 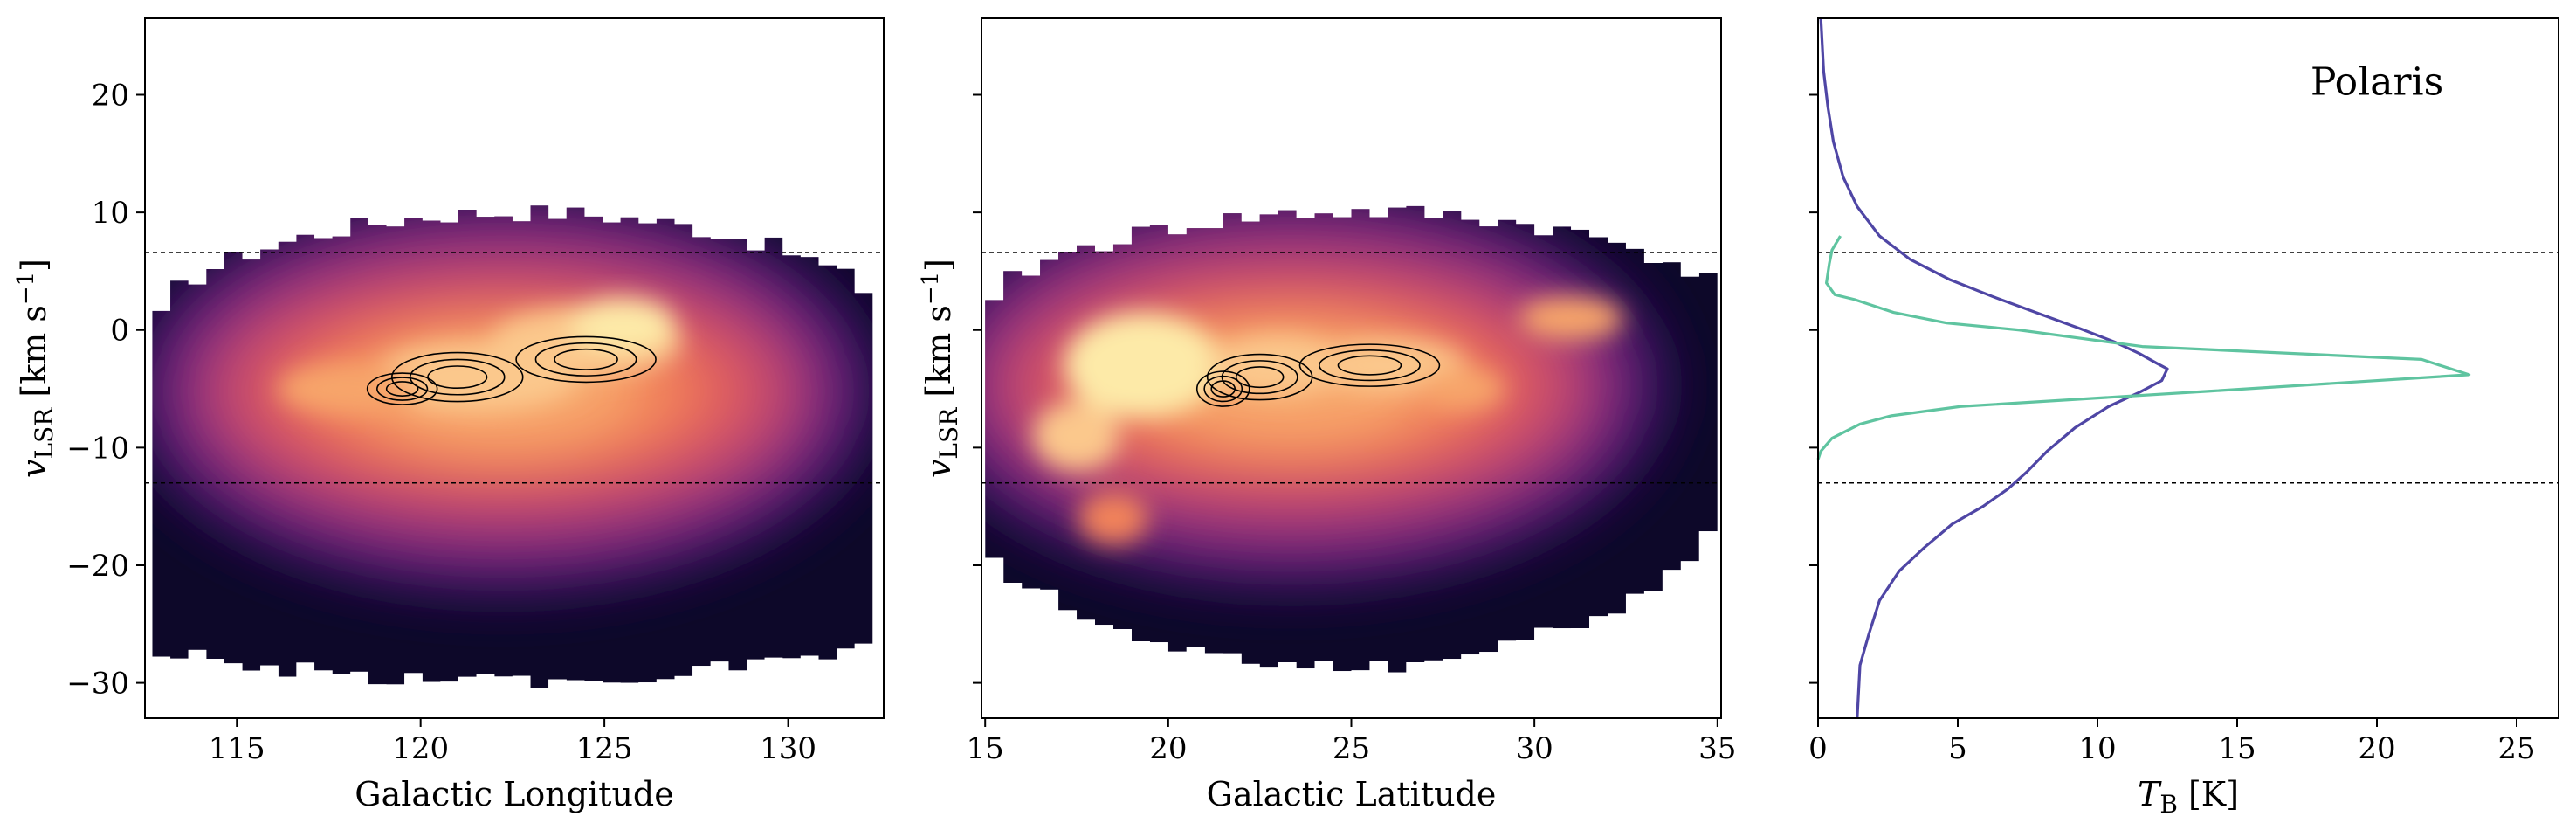 What do you see at coordinates (2143, 347) in the screenshot?
I see `series-line-narrow` at bounding box center [2143, 347].